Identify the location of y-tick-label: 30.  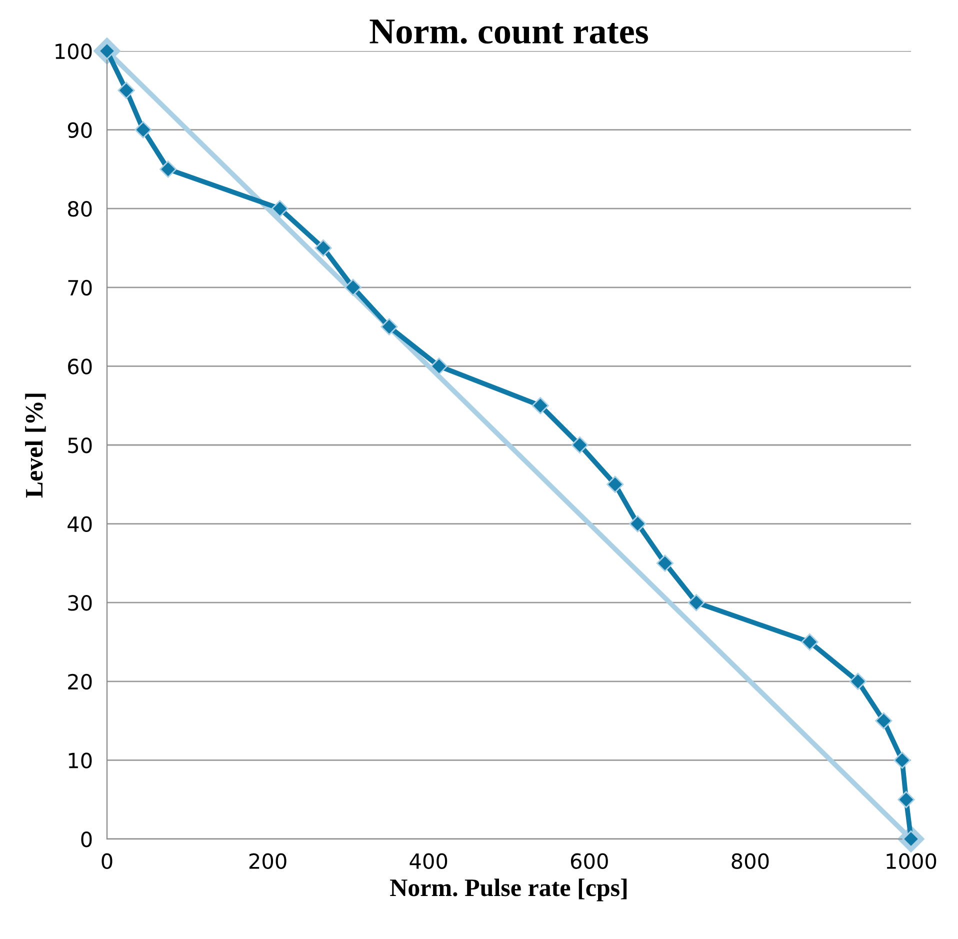
(80, 603).